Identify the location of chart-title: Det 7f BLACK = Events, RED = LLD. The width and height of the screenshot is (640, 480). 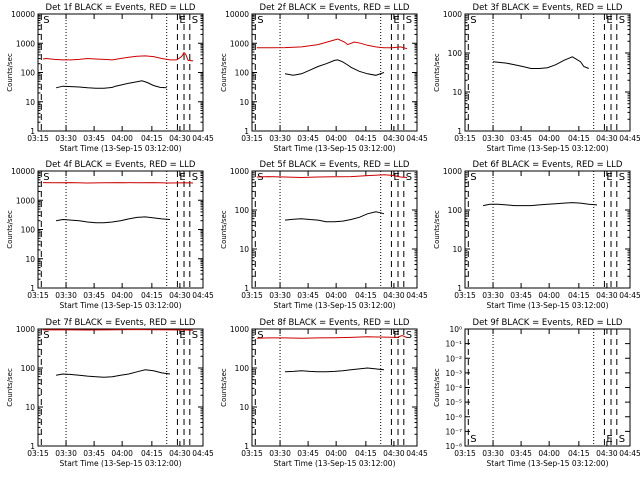
(121, 323).